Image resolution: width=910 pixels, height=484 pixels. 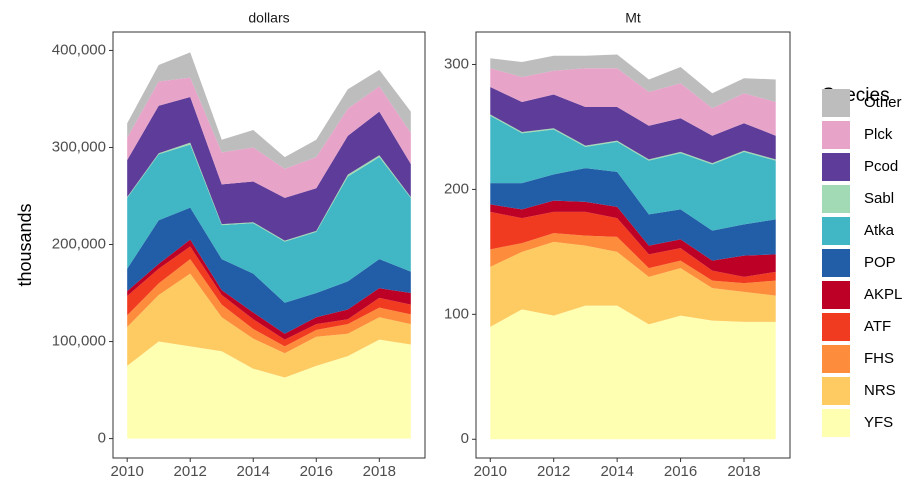 What do you see at coordinates (879, 358) in the screenshot?
I see `legend-label: FHS` at bounding box center [879, 358].